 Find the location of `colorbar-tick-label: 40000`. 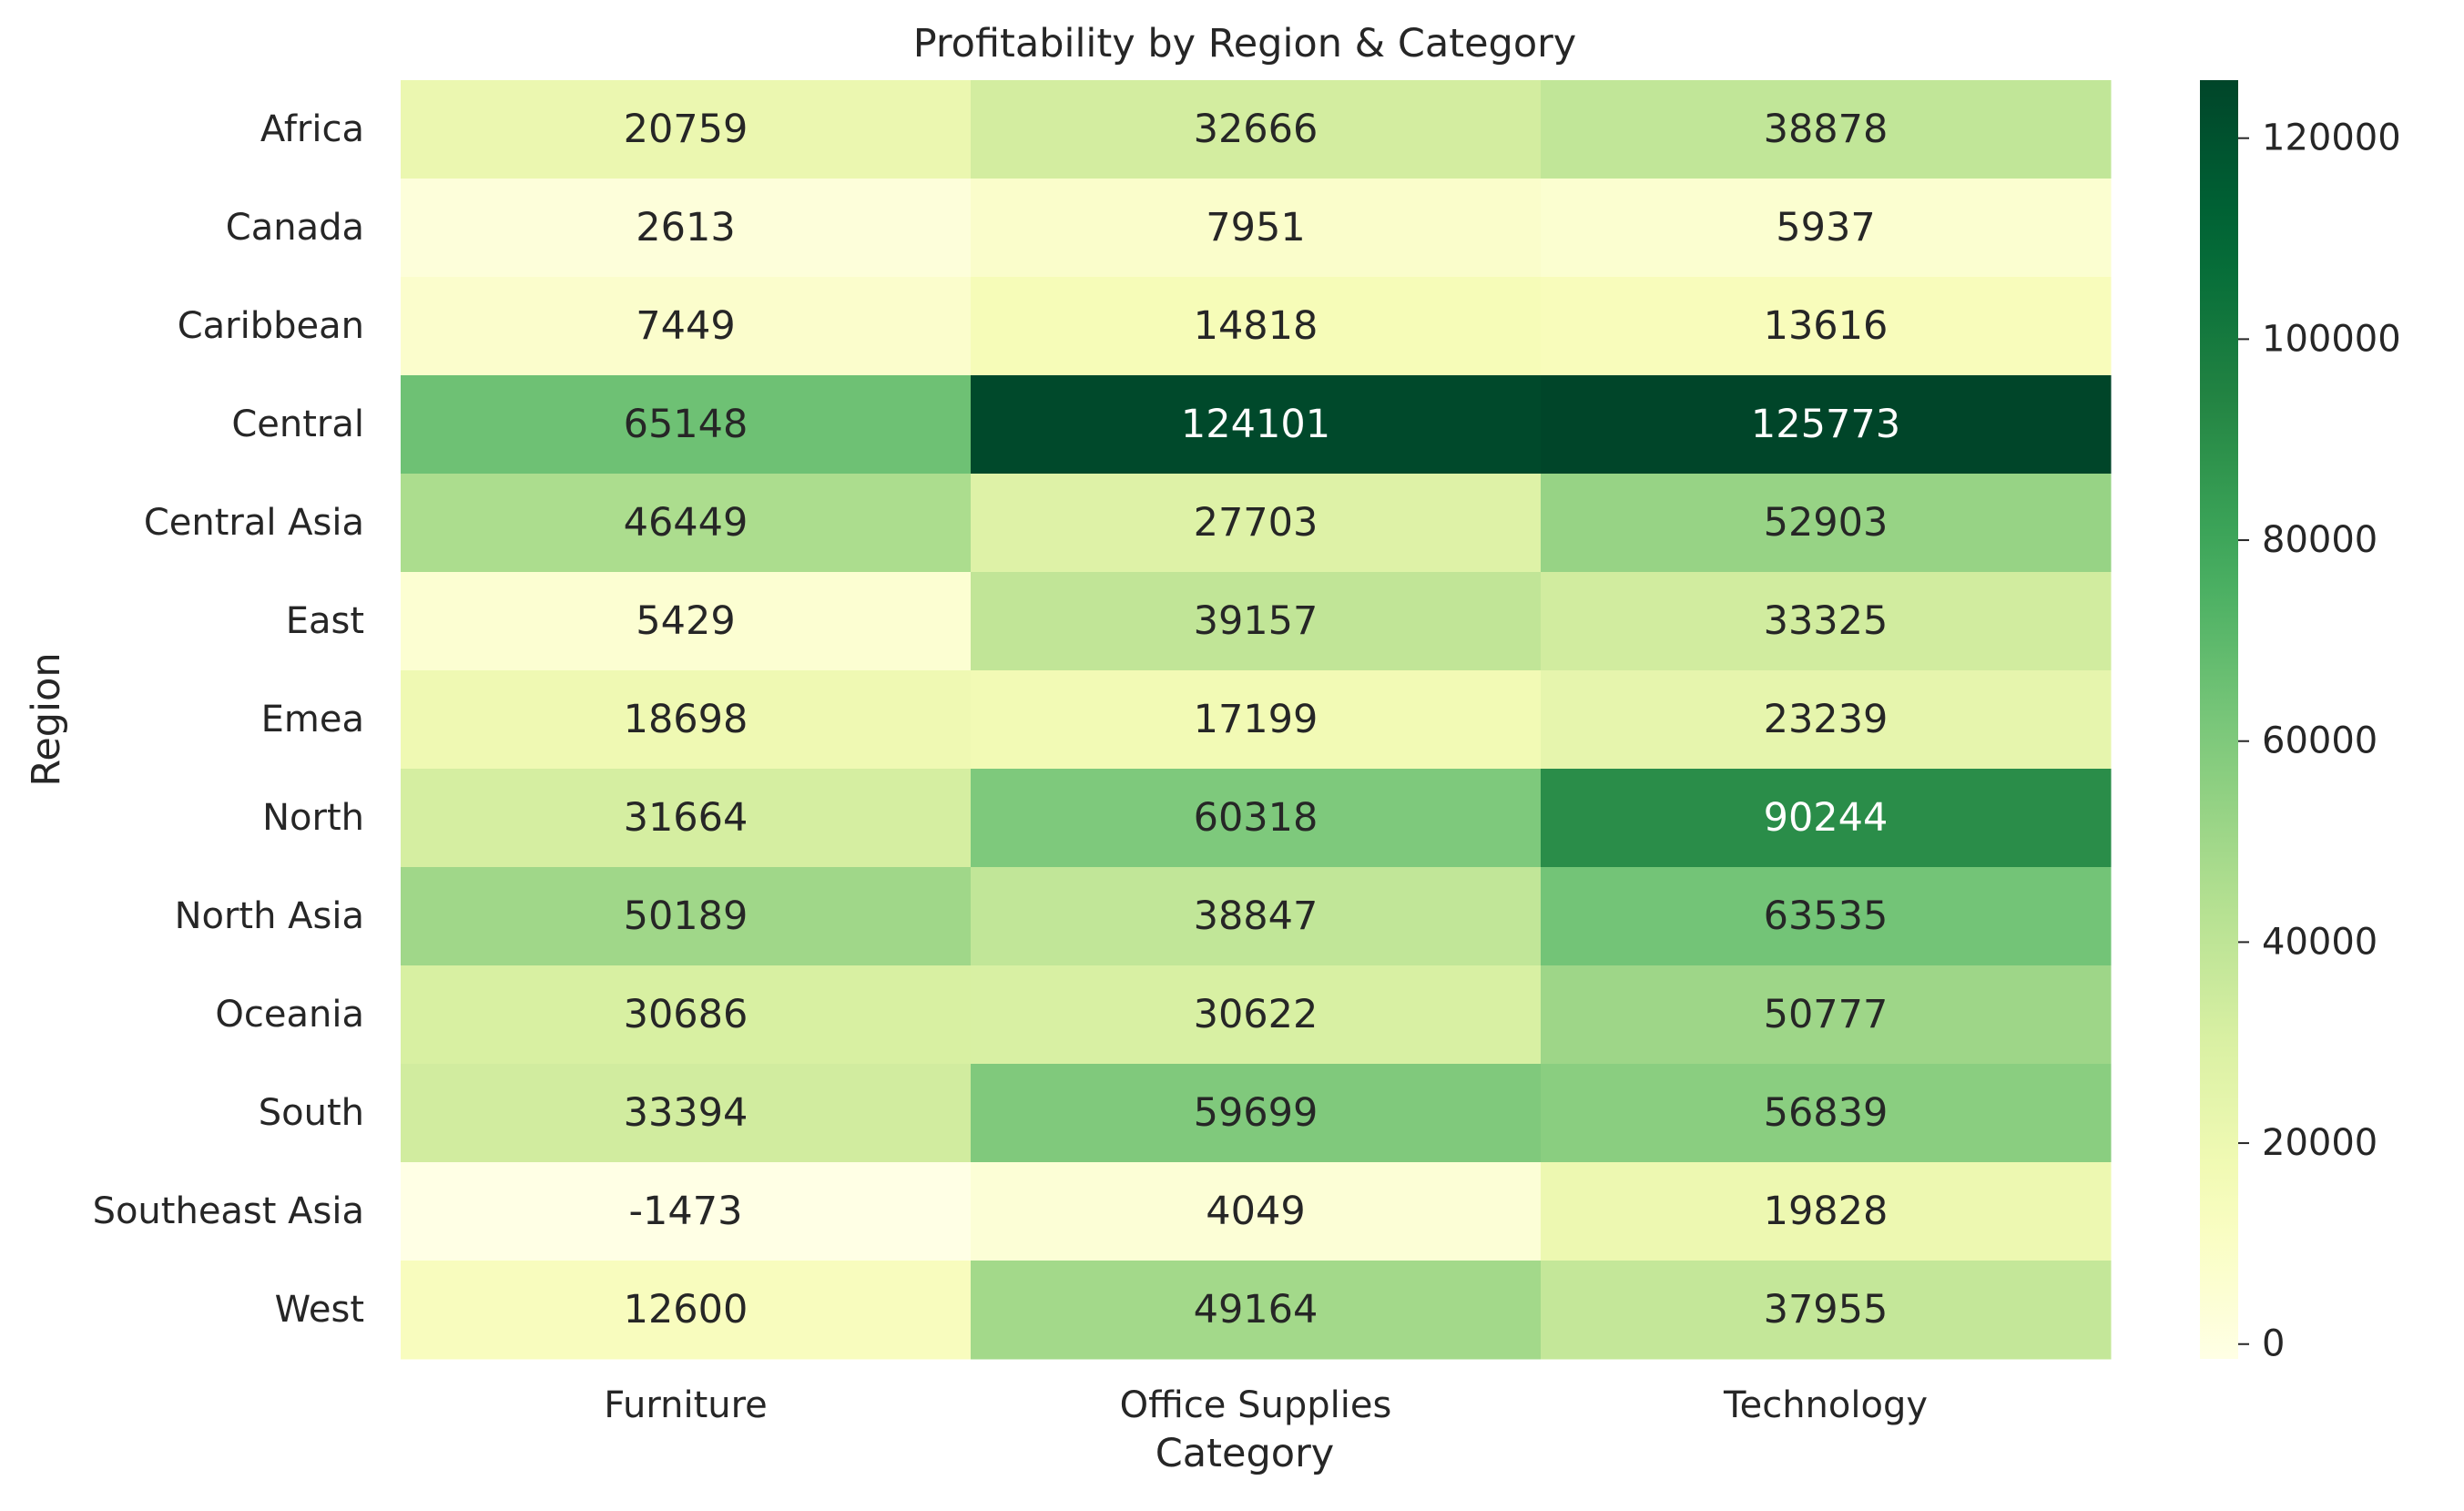

colorbar-tick-label: 40000 is located at coordinates (2319, 942).